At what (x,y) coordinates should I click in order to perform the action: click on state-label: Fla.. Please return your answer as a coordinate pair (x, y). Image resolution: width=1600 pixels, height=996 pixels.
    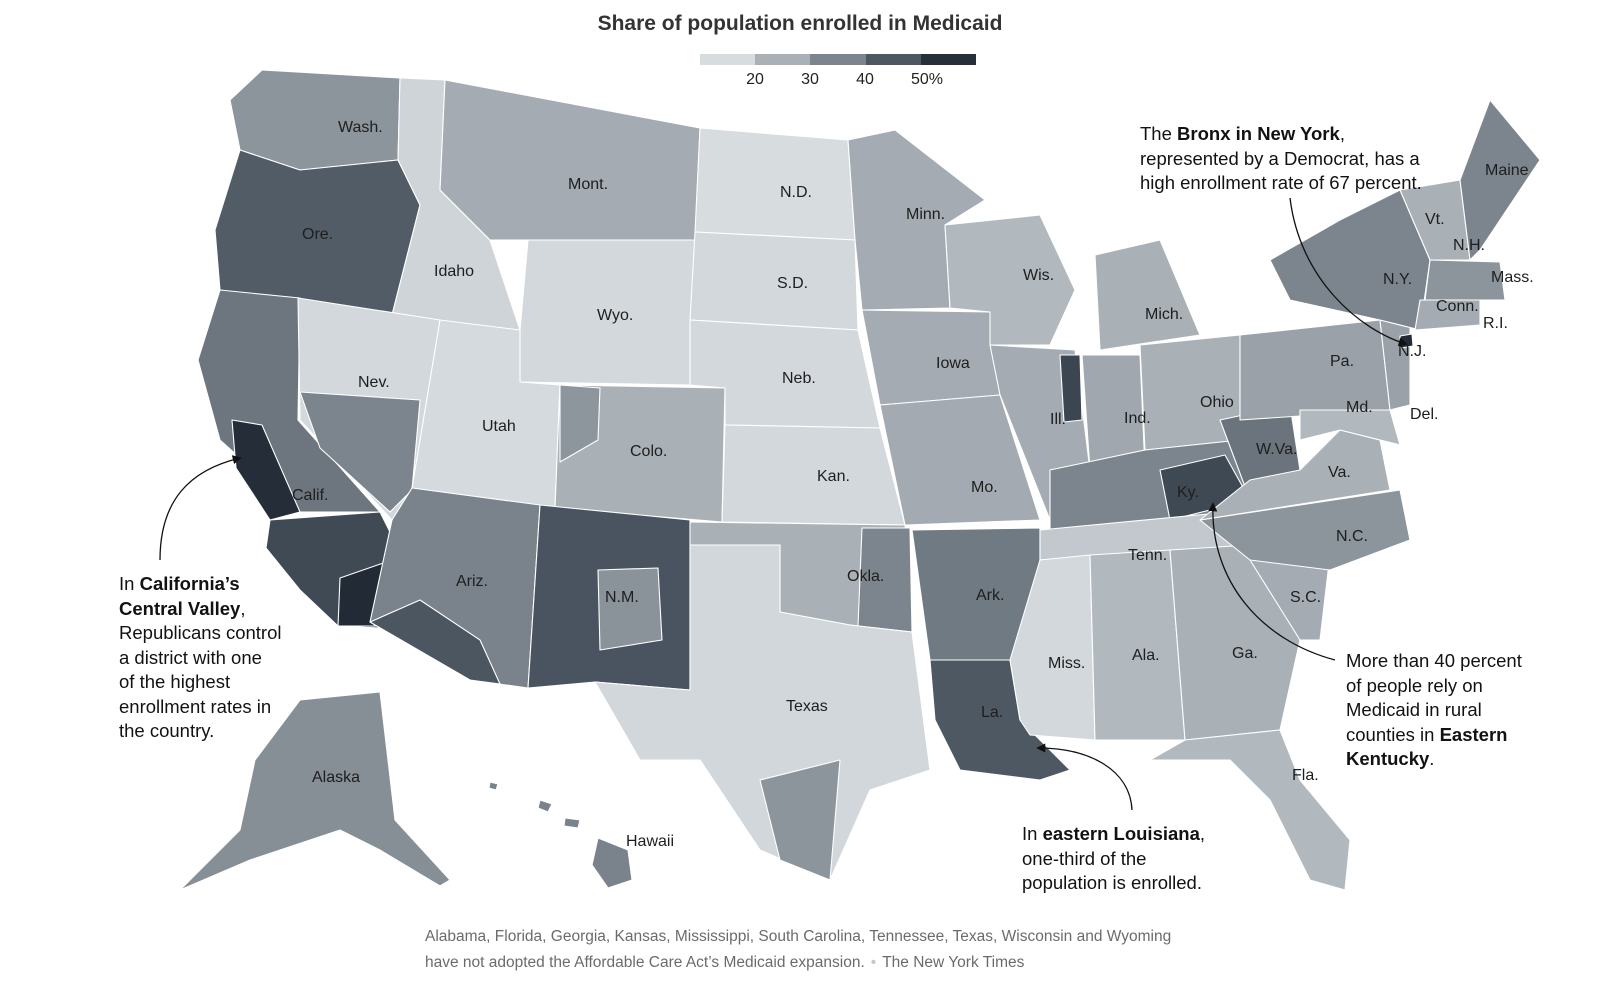
    Looking at the image, I should click on (1305, 775).